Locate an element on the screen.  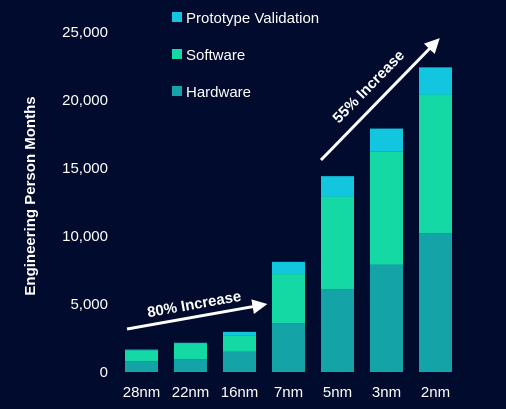
y-axis-title: Engineering Person Months is located at coordinates (30, 195).